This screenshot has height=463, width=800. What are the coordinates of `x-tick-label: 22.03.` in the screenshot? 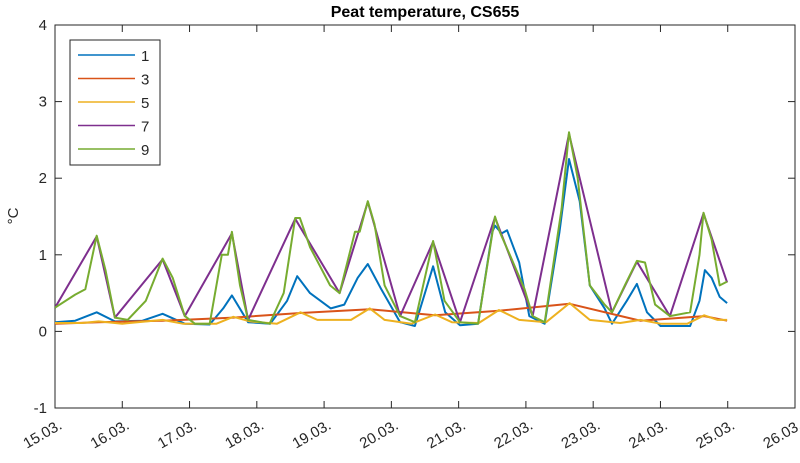 It's located at (513, 435).